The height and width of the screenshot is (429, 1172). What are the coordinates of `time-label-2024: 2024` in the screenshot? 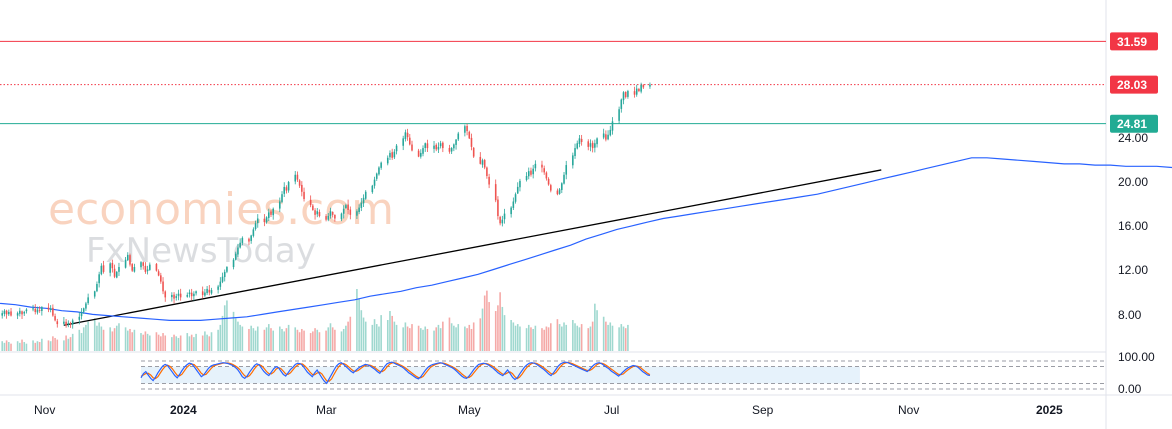 It's located at (183, 410).